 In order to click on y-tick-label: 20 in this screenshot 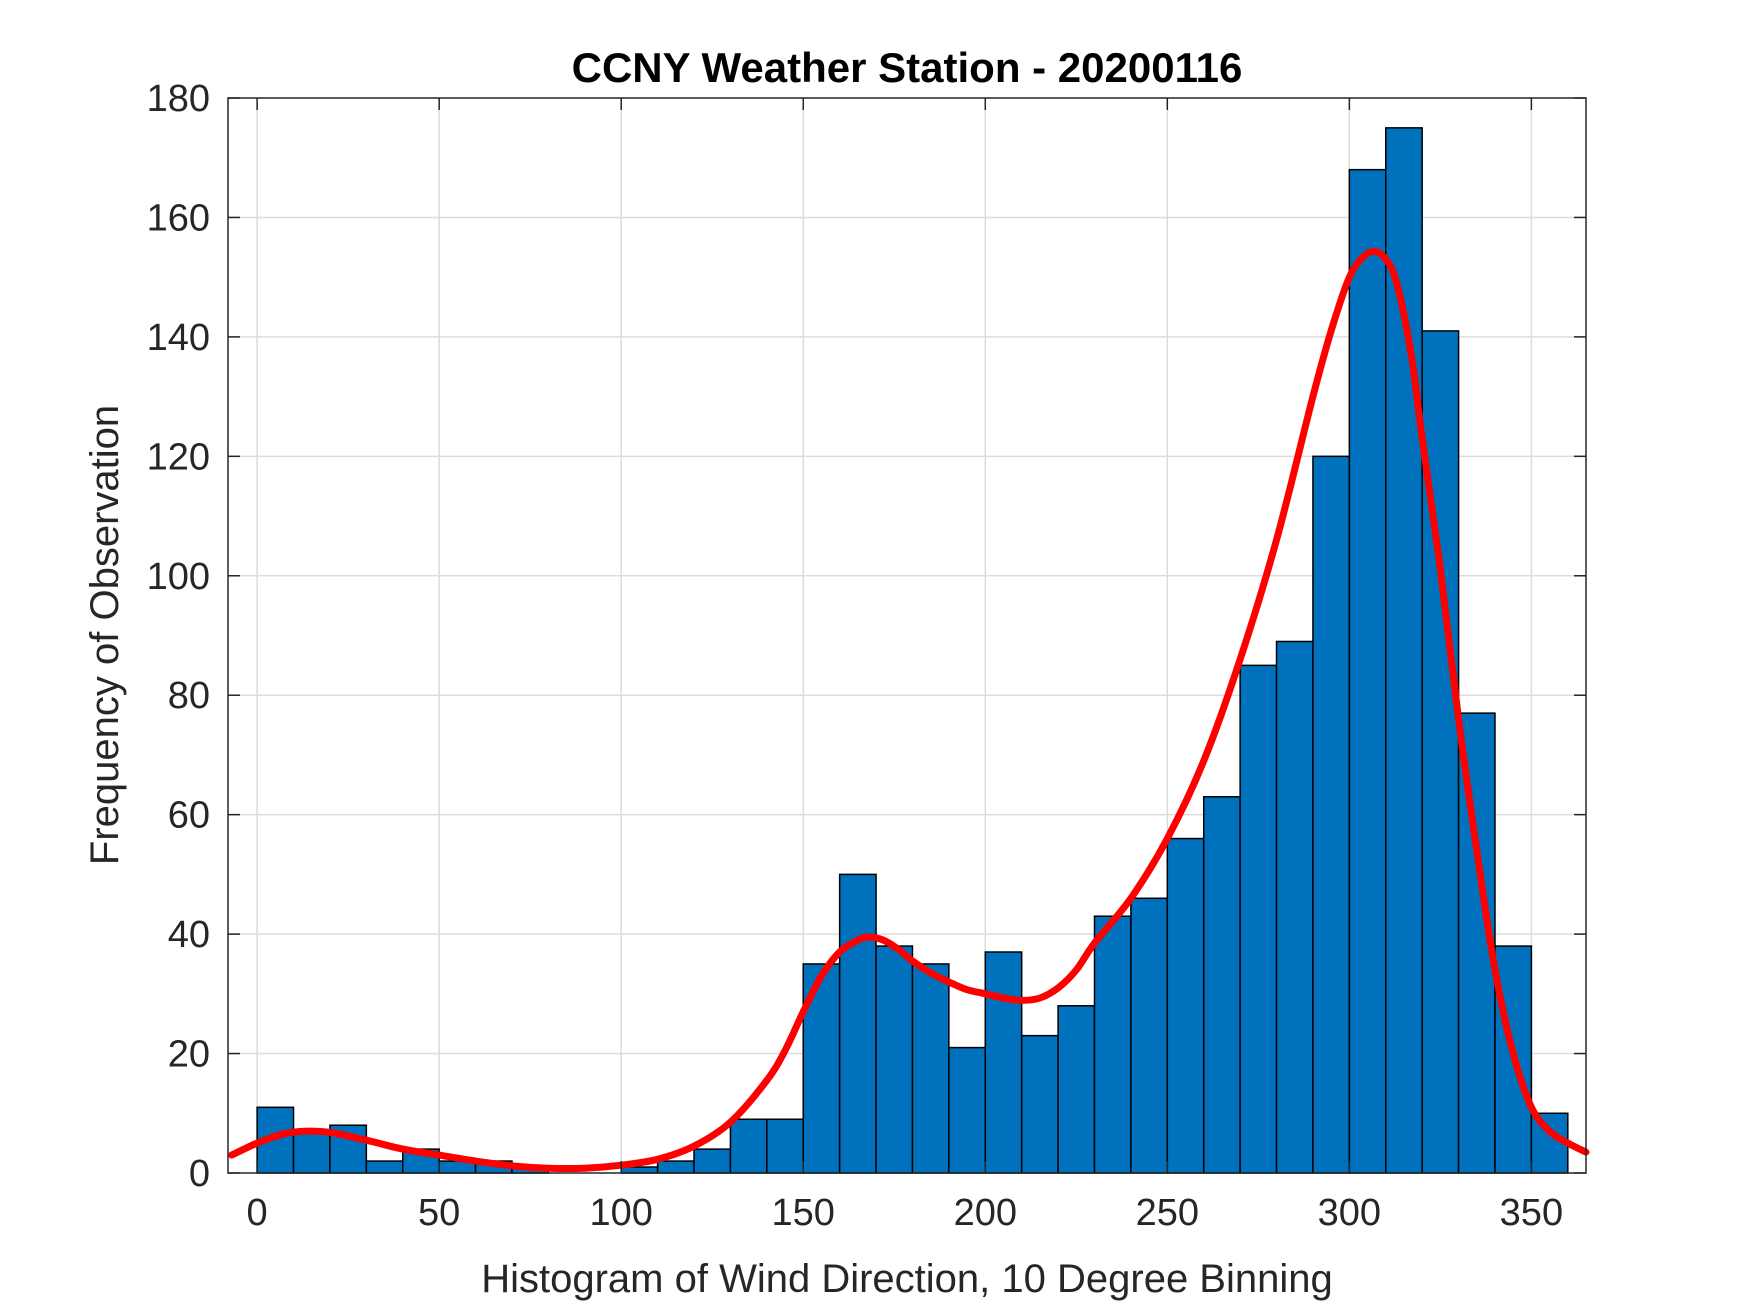, I will do `click(189, 1055)`.